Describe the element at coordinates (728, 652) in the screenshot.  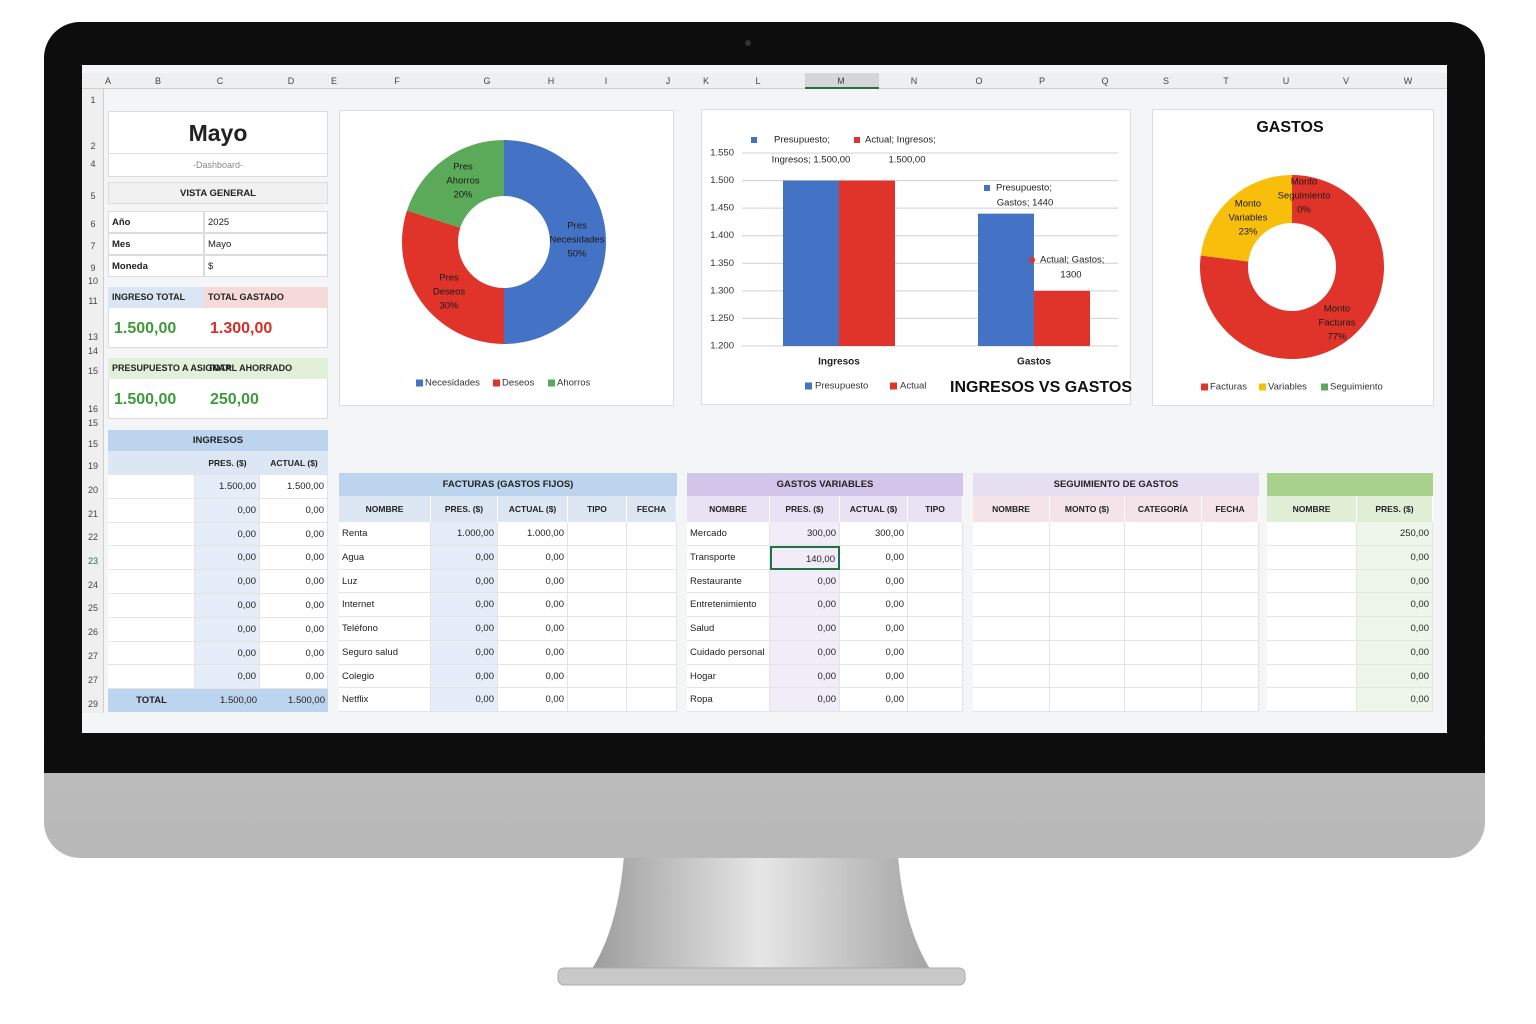
I see `table-cell: Cuidado personal` at that location.